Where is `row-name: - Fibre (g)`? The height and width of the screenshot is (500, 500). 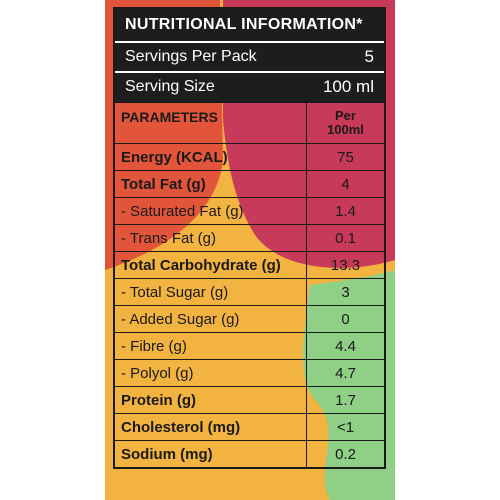
row-name: - Fibre (g) is located at coordinates (154, 346).